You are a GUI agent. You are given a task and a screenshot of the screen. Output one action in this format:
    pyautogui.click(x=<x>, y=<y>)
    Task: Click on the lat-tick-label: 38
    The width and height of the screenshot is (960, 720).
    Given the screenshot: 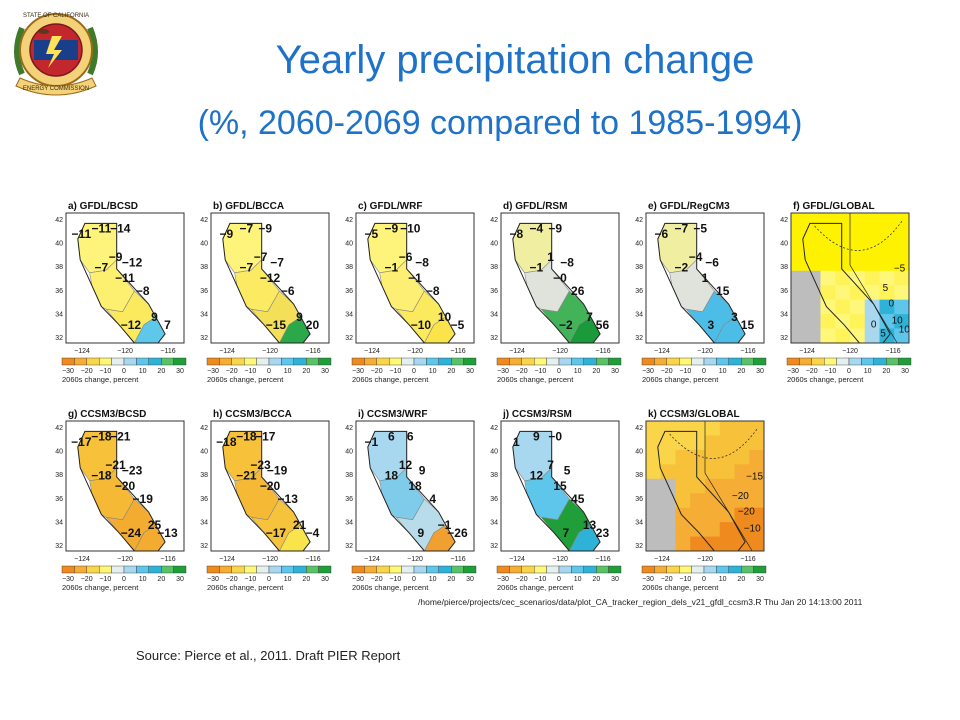 What is the action you would take?
    pyautogui.click(x=639, y=475)
    